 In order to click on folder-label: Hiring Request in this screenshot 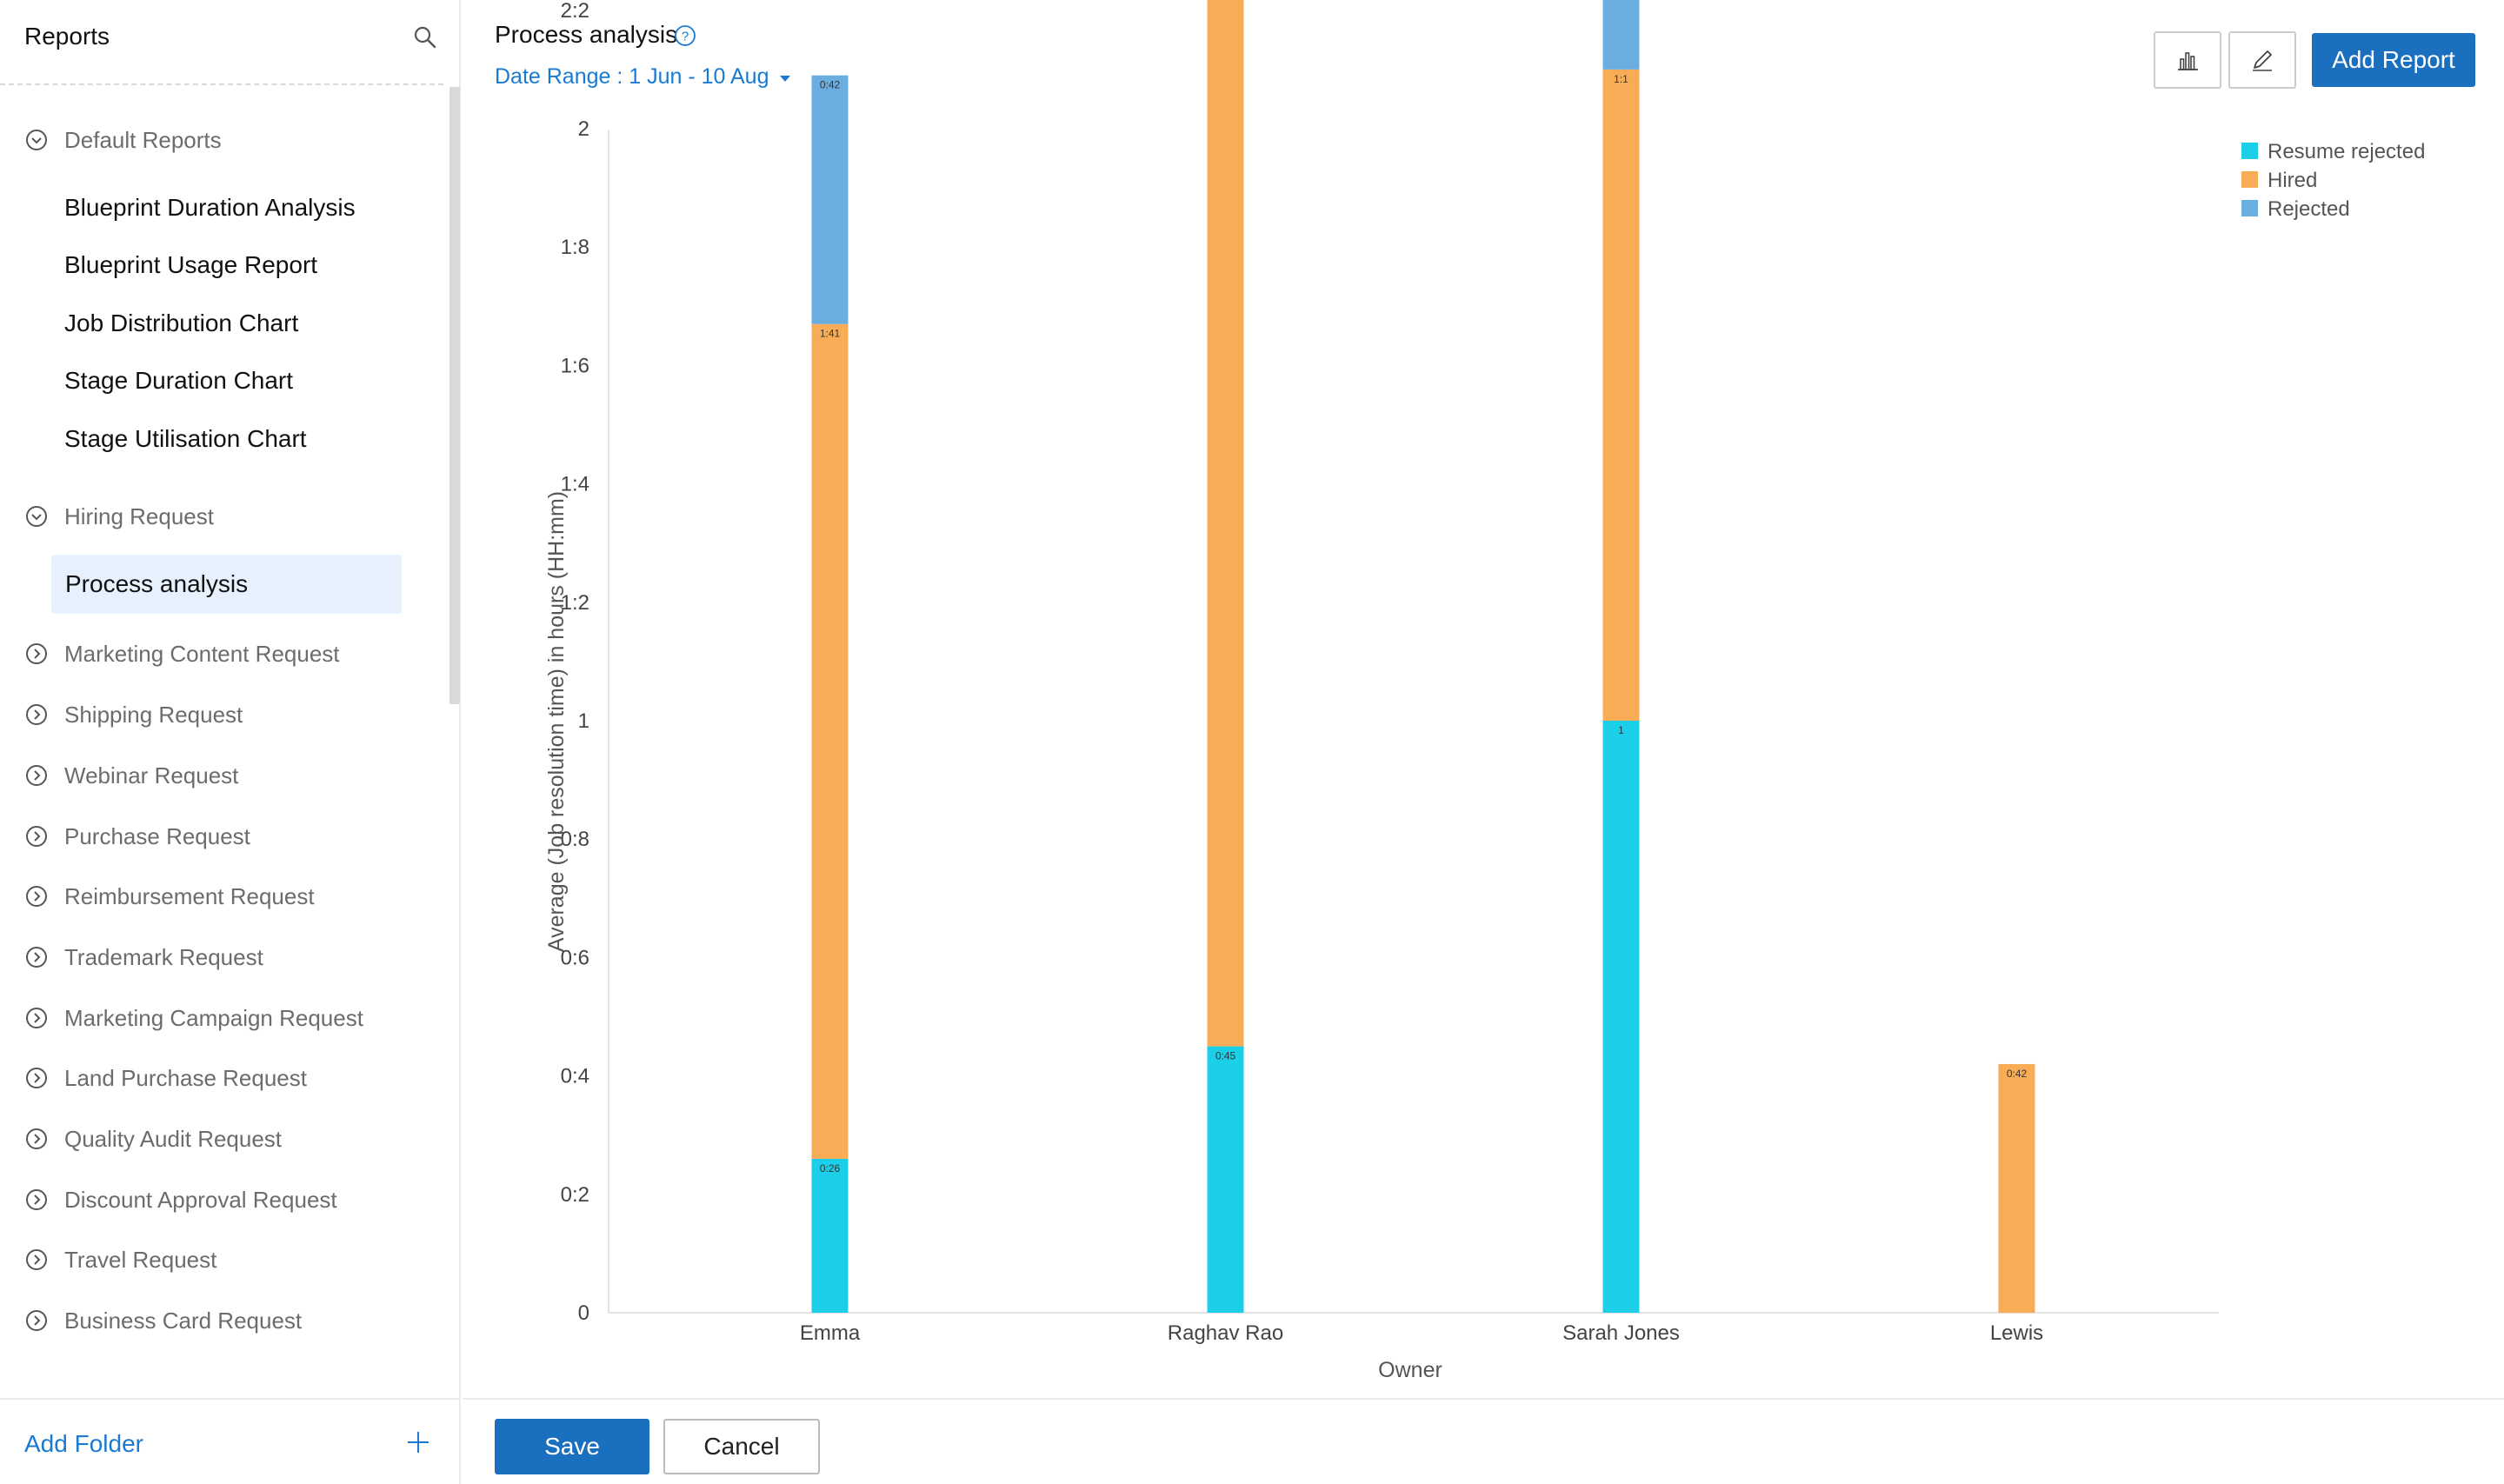, I will do `click(139, 515)`.